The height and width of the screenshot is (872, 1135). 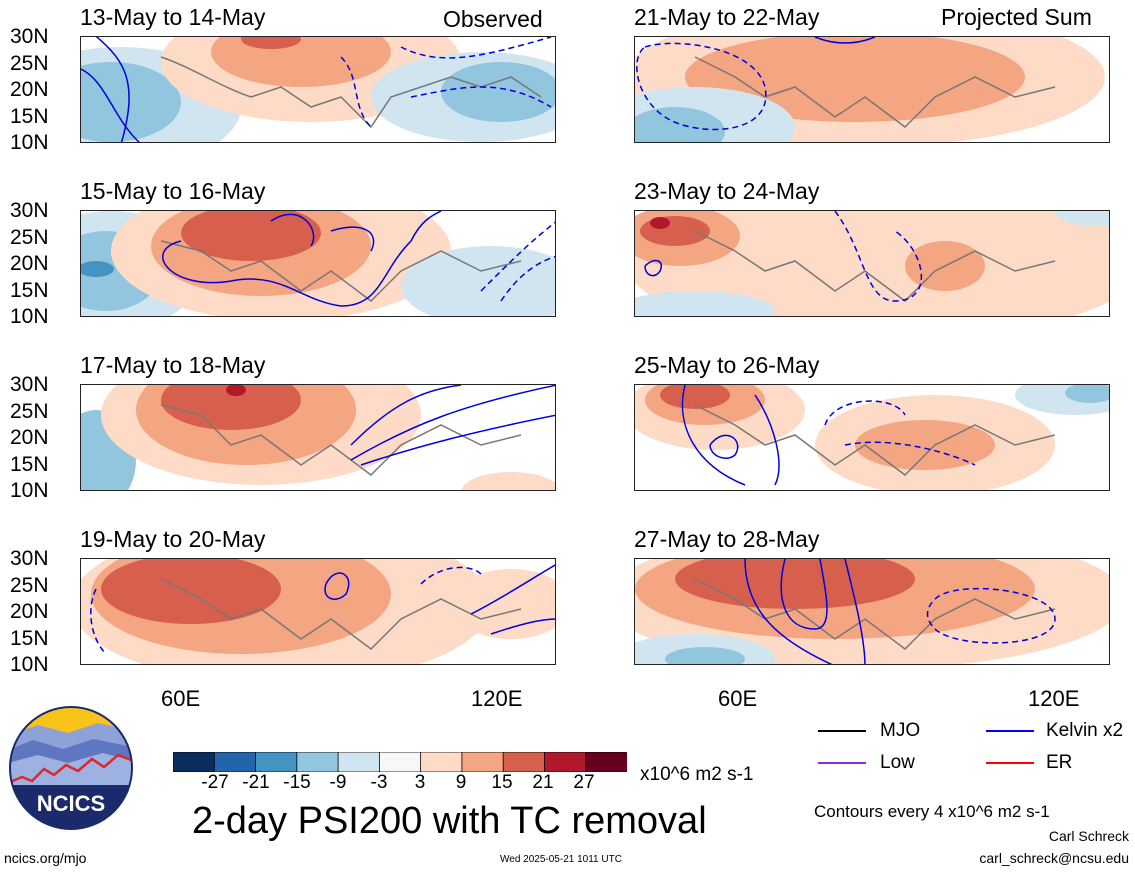 I want to click on colorbar-label: -21, so click(x=256, y=782).